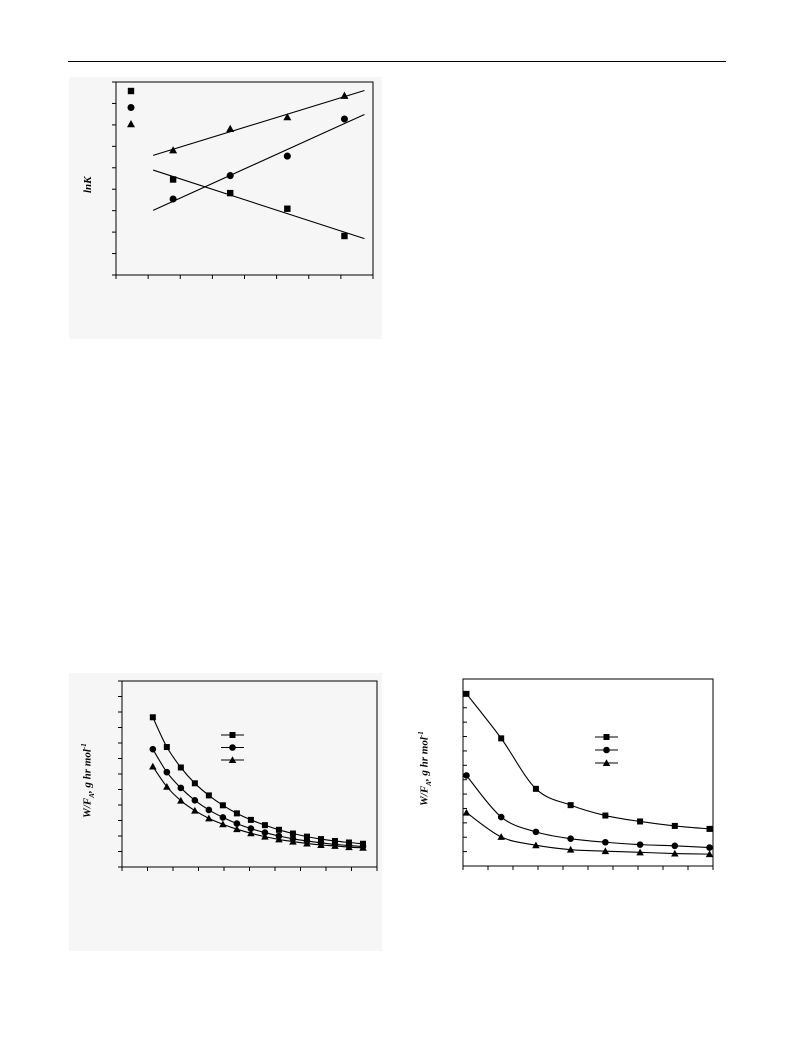  What do you see at coordinates (397, 61) in the screenshot?
I see `page-header-rule` at bounding box center [397, 61].